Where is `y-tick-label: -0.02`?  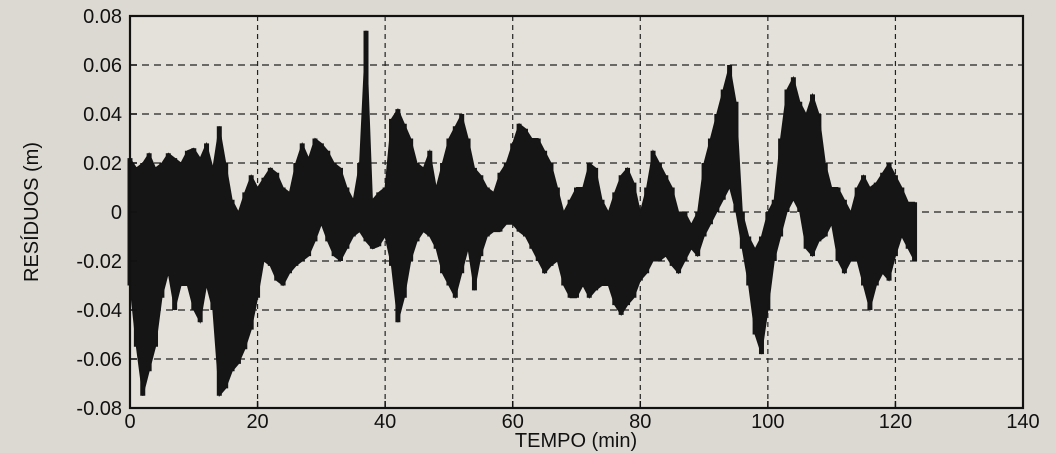 y-tick-label: -0.02 is located at coordinates (99, 262).